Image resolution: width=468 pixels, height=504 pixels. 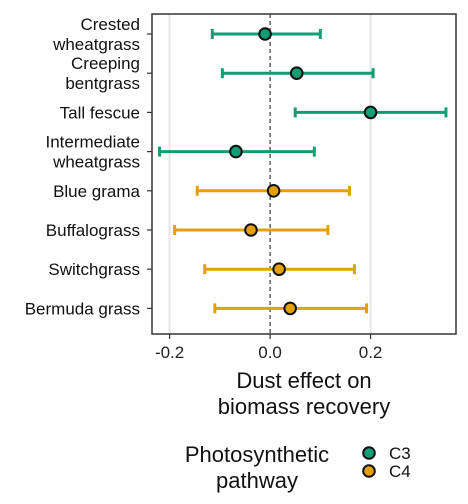 What do you see at coordinates (93, 230) in the screenshot?
I see `category-label-5: Buffalograss` at bounding box center [93, 230].